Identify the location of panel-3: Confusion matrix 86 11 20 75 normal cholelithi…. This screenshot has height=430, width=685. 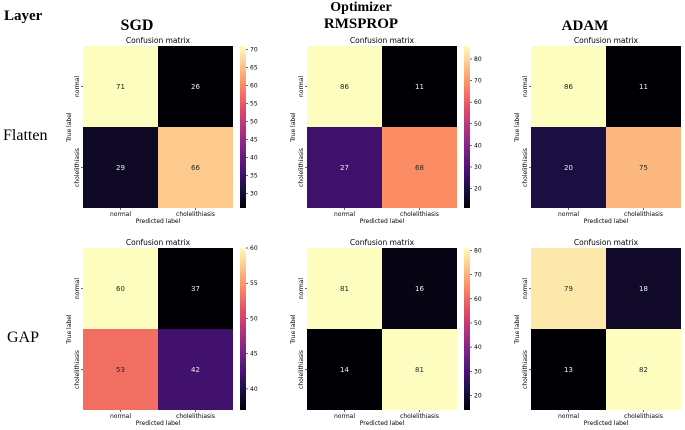
(597, 130).